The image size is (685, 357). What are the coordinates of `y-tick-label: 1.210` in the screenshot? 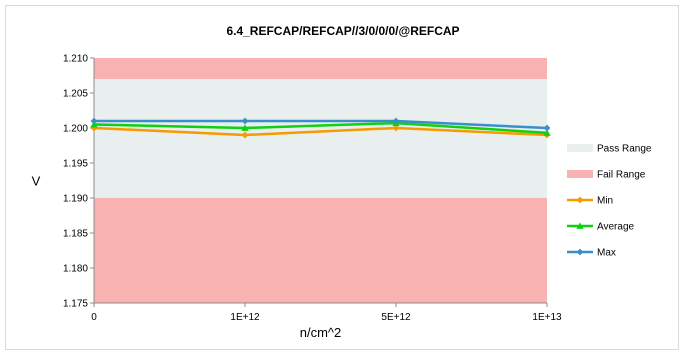 It's located at (75, 59).